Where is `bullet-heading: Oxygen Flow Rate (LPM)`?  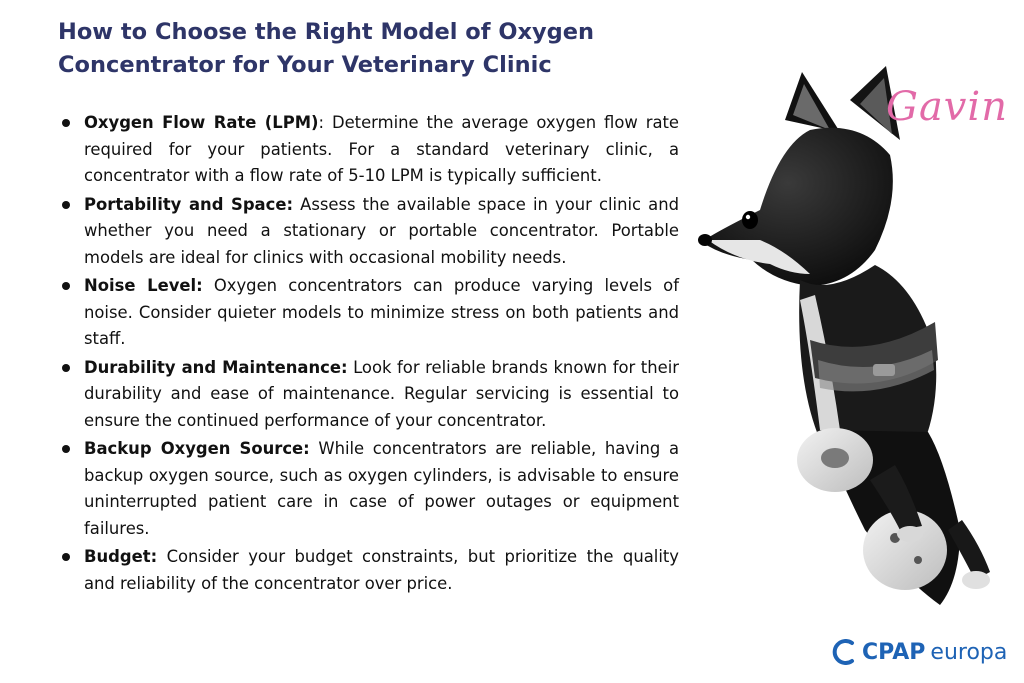 bullet-heading: Oxygen Flow Rate (LPM) is located at coordinates (201, 122).